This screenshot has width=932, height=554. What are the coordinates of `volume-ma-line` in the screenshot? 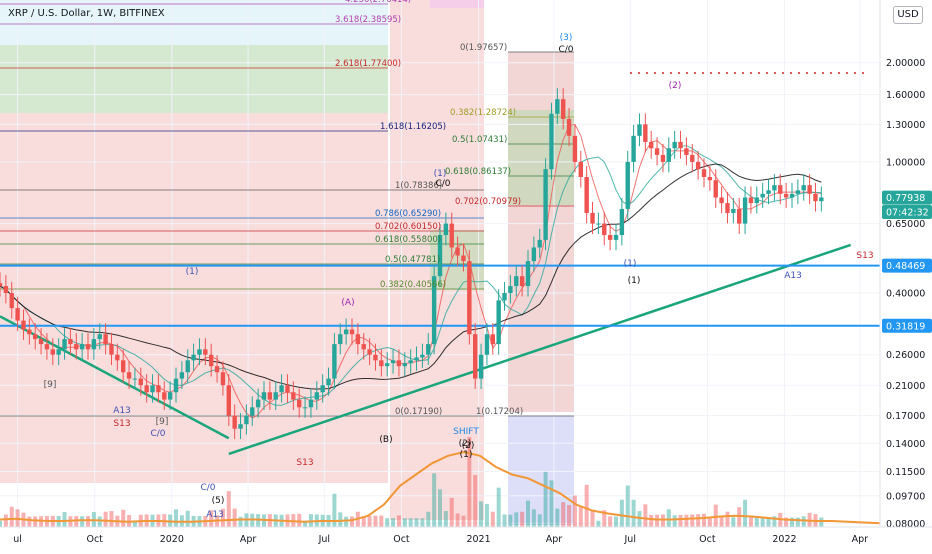 It's located at (440, 487).